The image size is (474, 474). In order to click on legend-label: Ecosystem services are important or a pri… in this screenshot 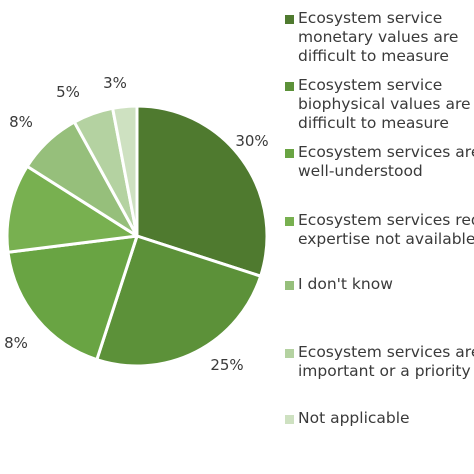, I will do `click(386, 362)`.